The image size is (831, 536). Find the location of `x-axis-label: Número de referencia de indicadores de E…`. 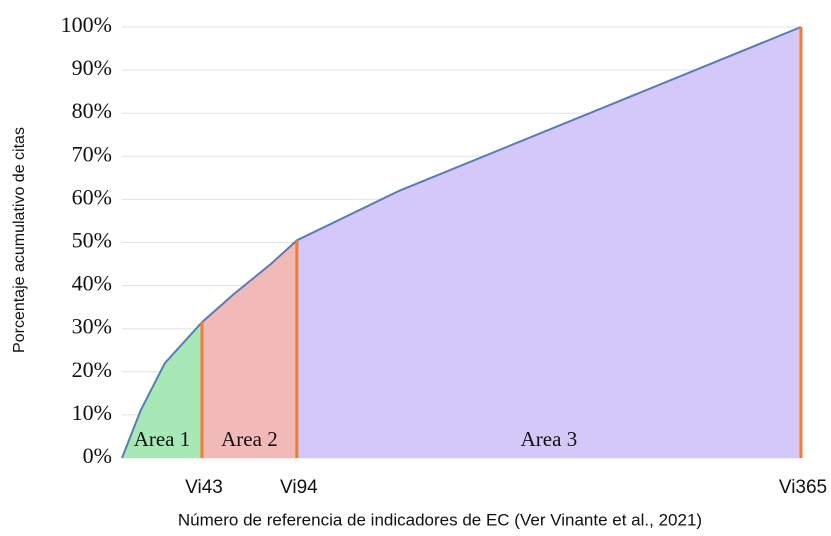

x-axis-label: Número de referencia de indicadores de E… is located at coordinates (440, 519).